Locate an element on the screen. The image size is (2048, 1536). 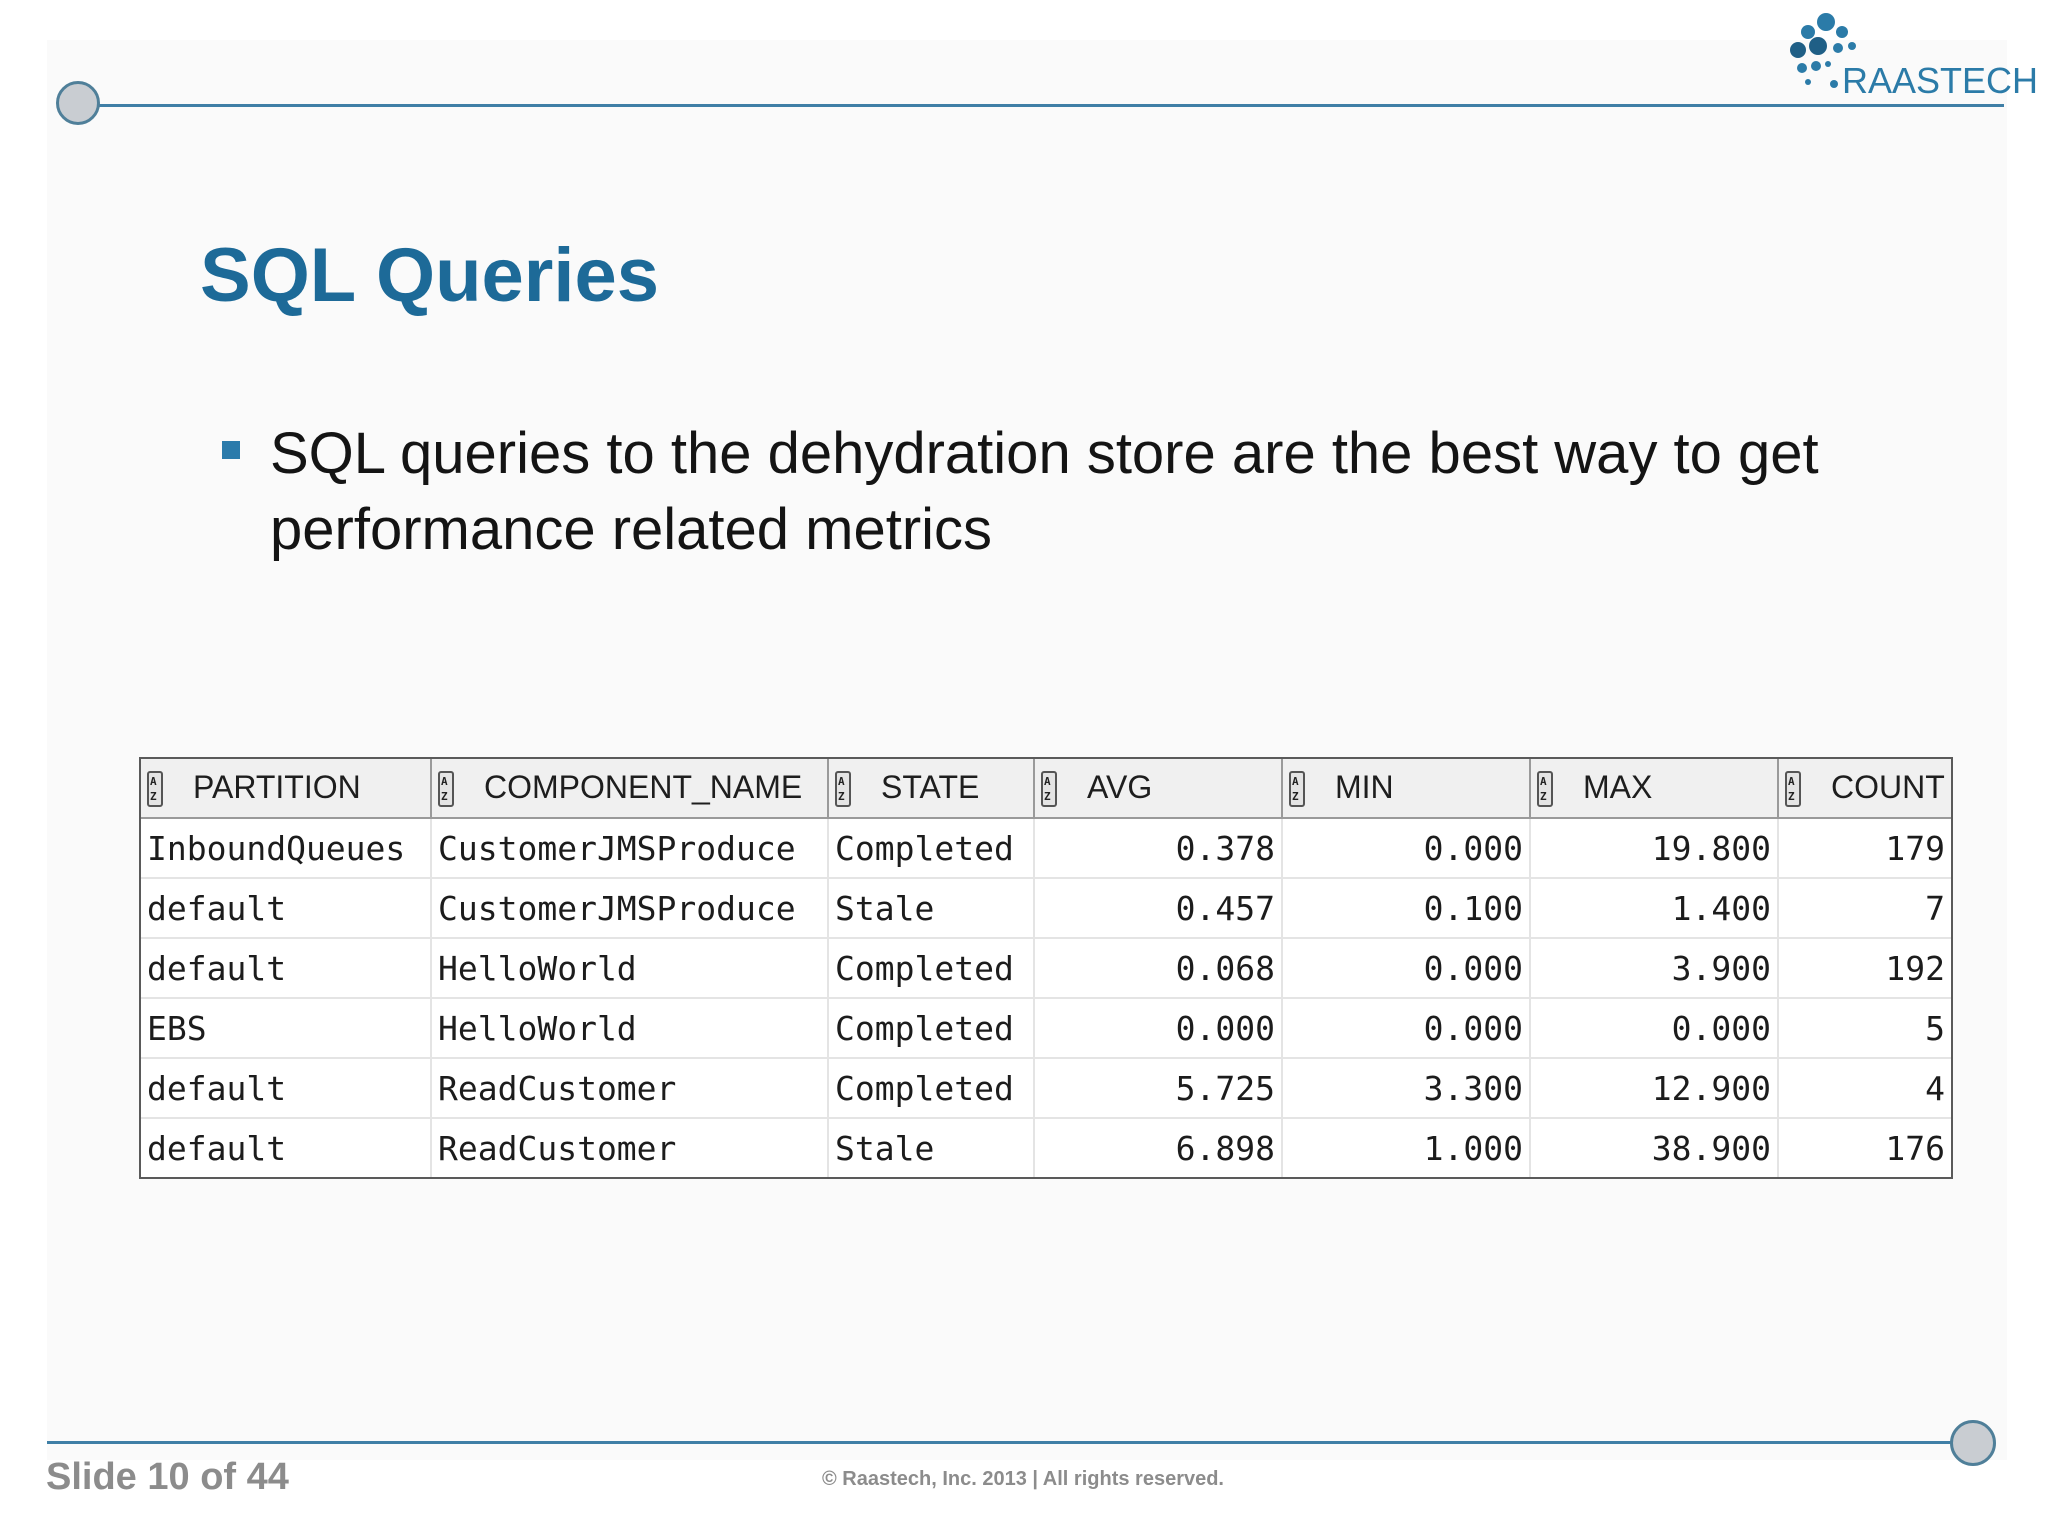
cell-count: 192 is located at coordinates (1864, 968).